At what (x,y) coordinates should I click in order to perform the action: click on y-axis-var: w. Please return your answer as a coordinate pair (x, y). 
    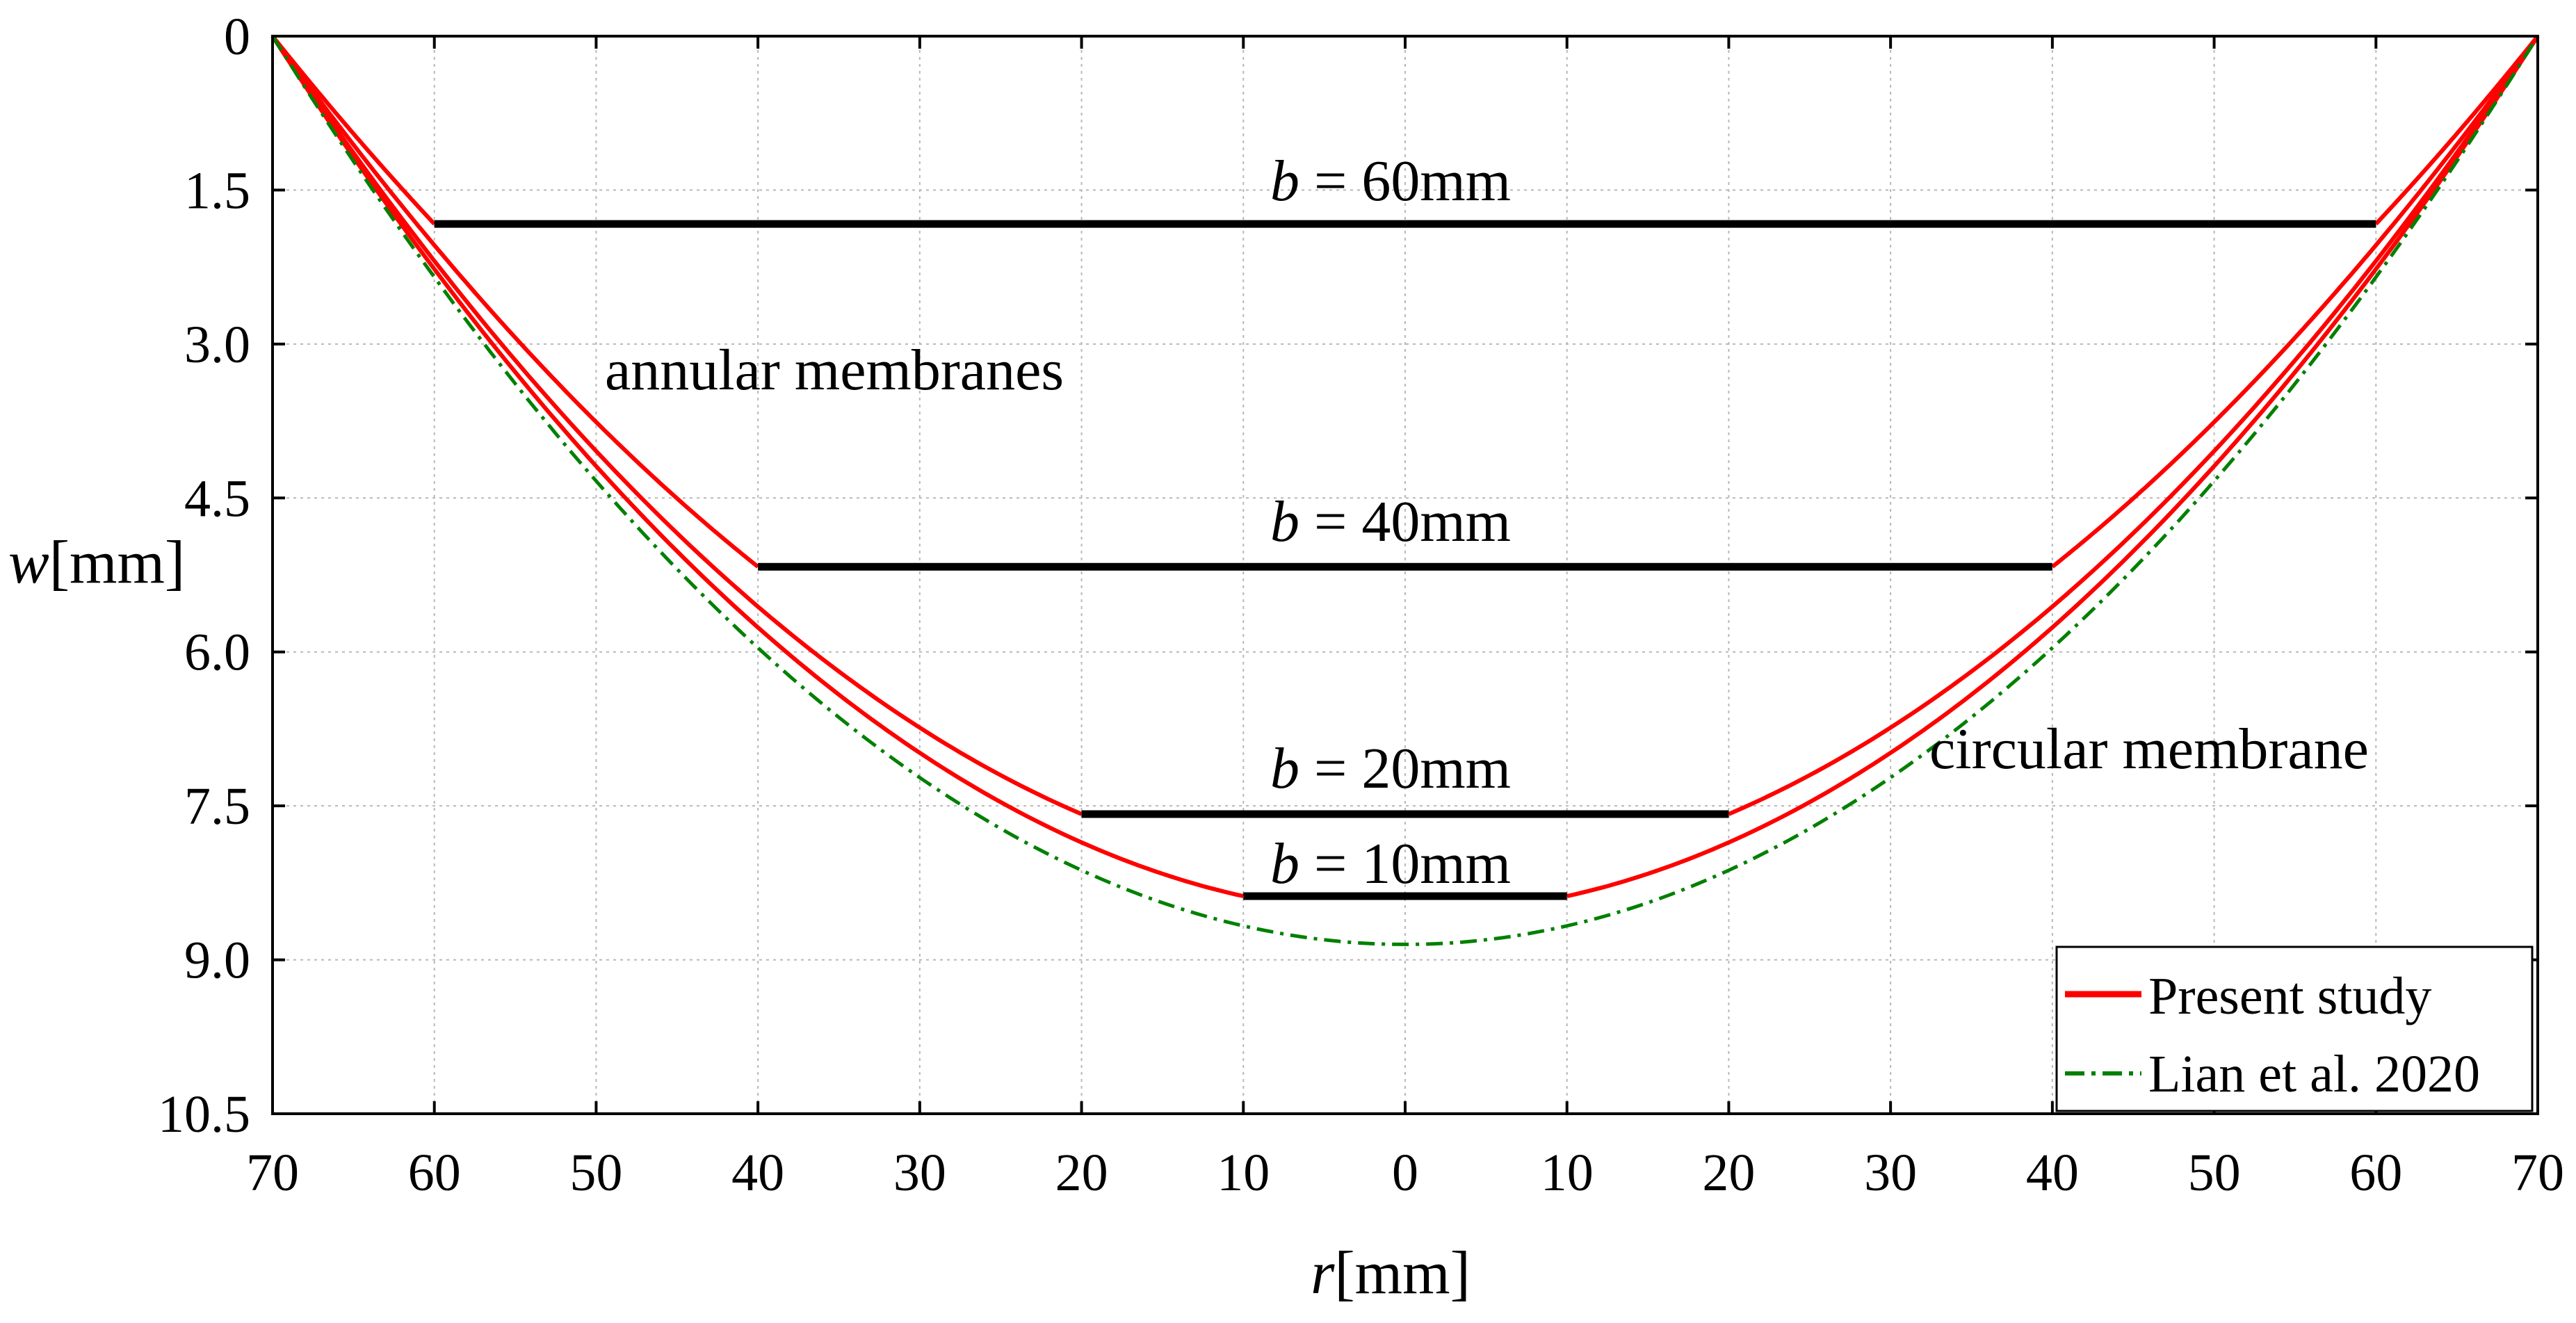
    Looking at the image, I should click on (28, 562).